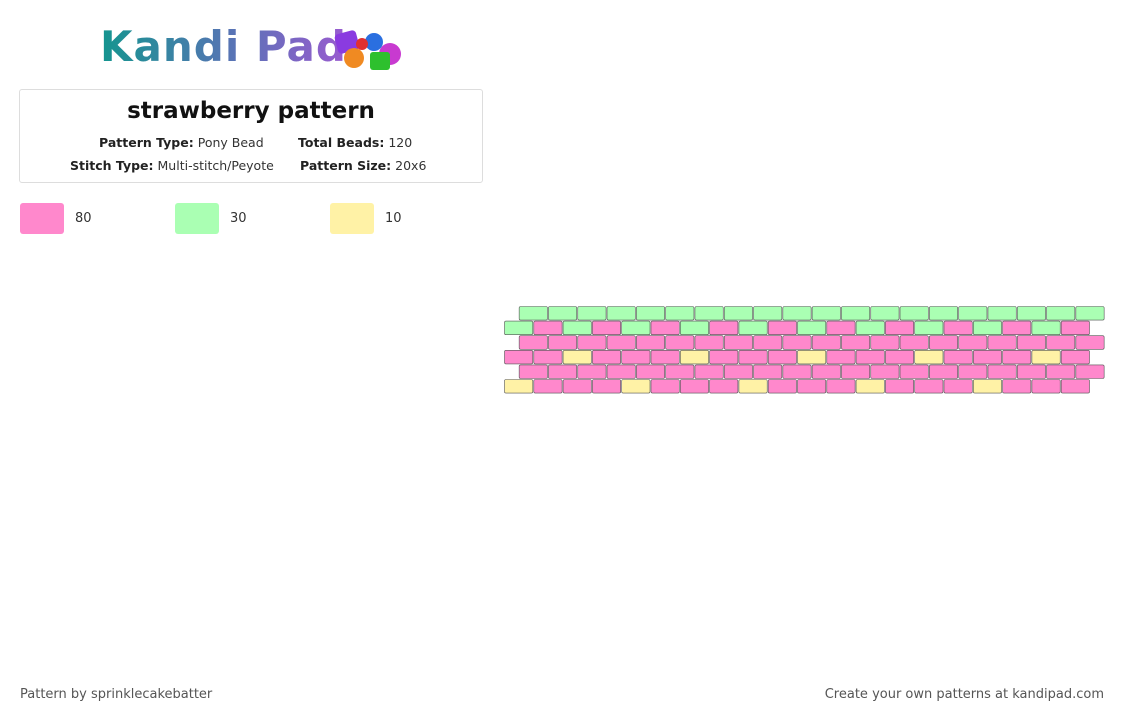 The height and width of the screenshot is (720, 1124). I want to click on logo: Kandi Pad, so click(223, 46).